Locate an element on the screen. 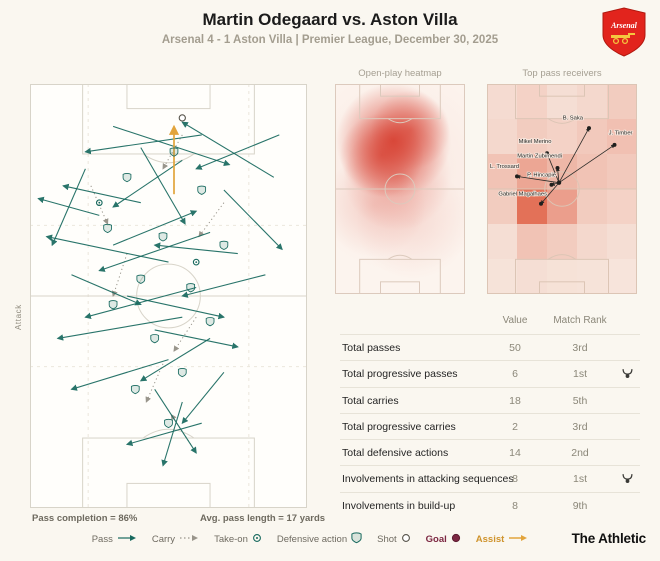  stat-value: 18 is located at coordinates (515, 400).